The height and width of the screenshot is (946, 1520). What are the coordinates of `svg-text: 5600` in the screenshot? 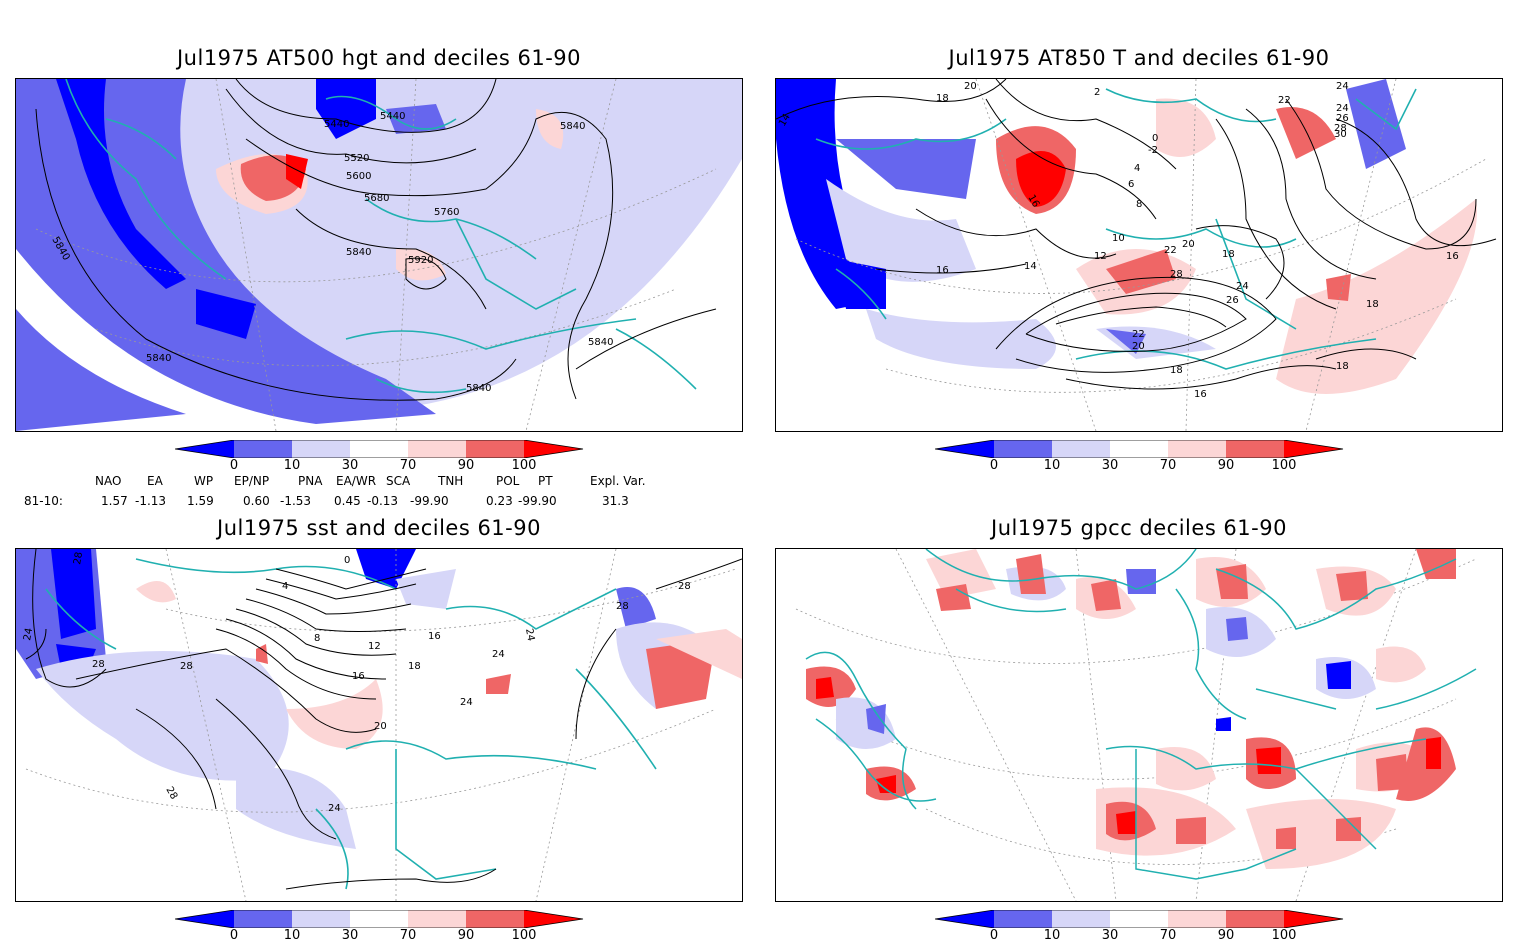 It's located at (358, 176).